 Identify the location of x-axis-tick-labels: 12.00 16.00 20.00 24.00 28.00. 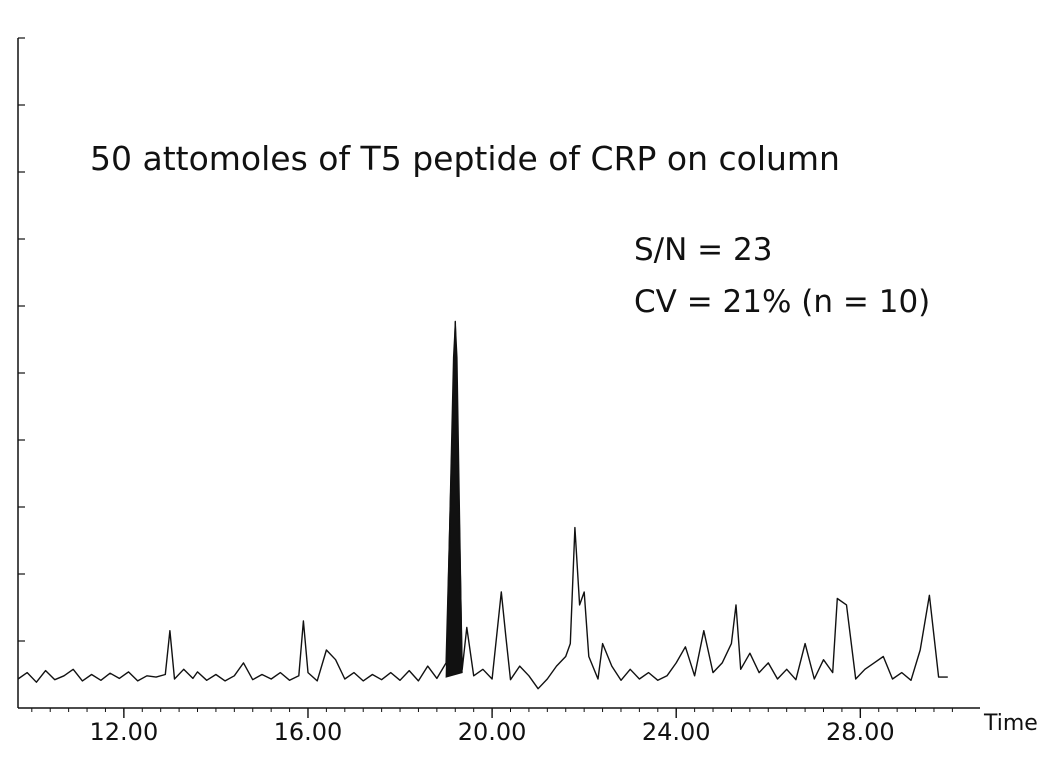
(492, 732).